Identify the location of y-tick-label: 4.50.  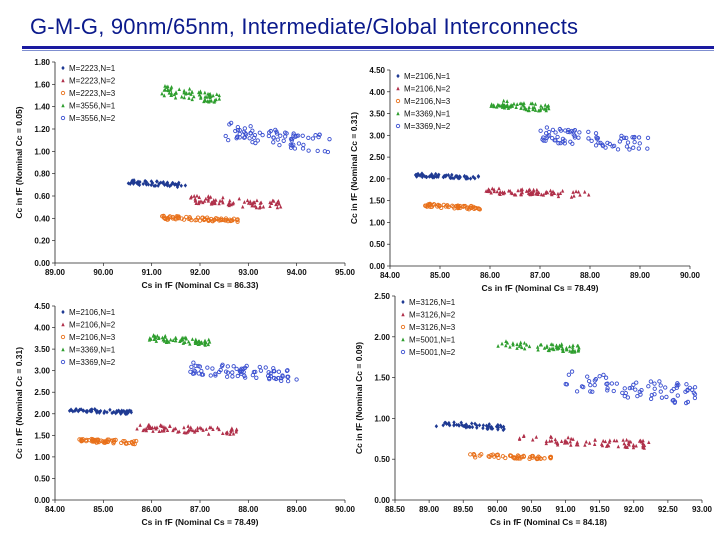
(42, 306).